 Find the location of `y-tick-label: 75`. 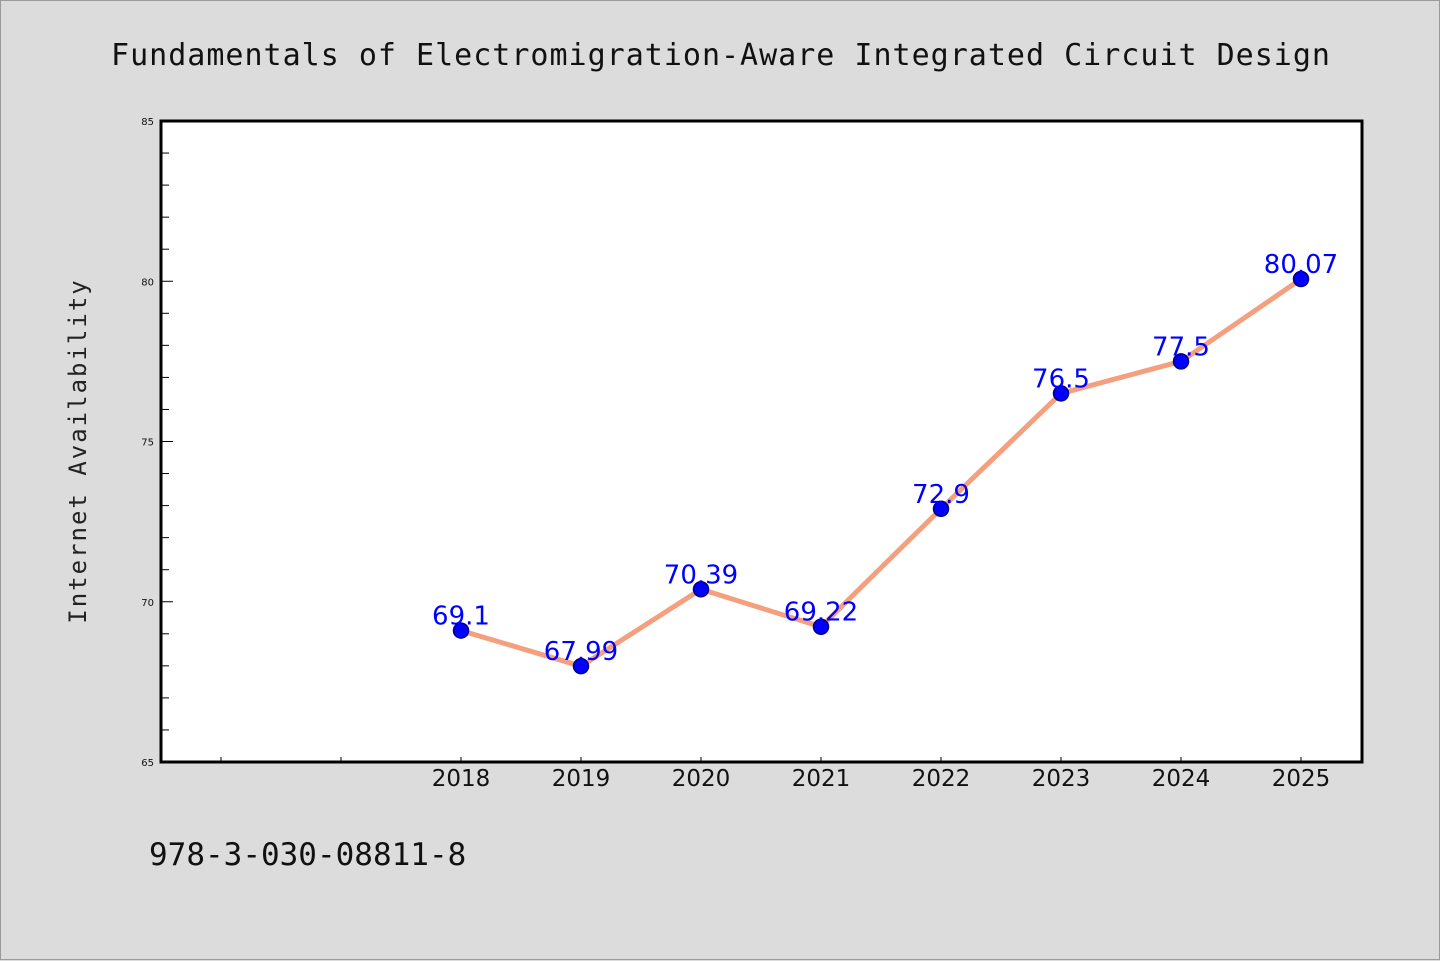

y-tick-label: 75 is located at coordinates (147, 443).